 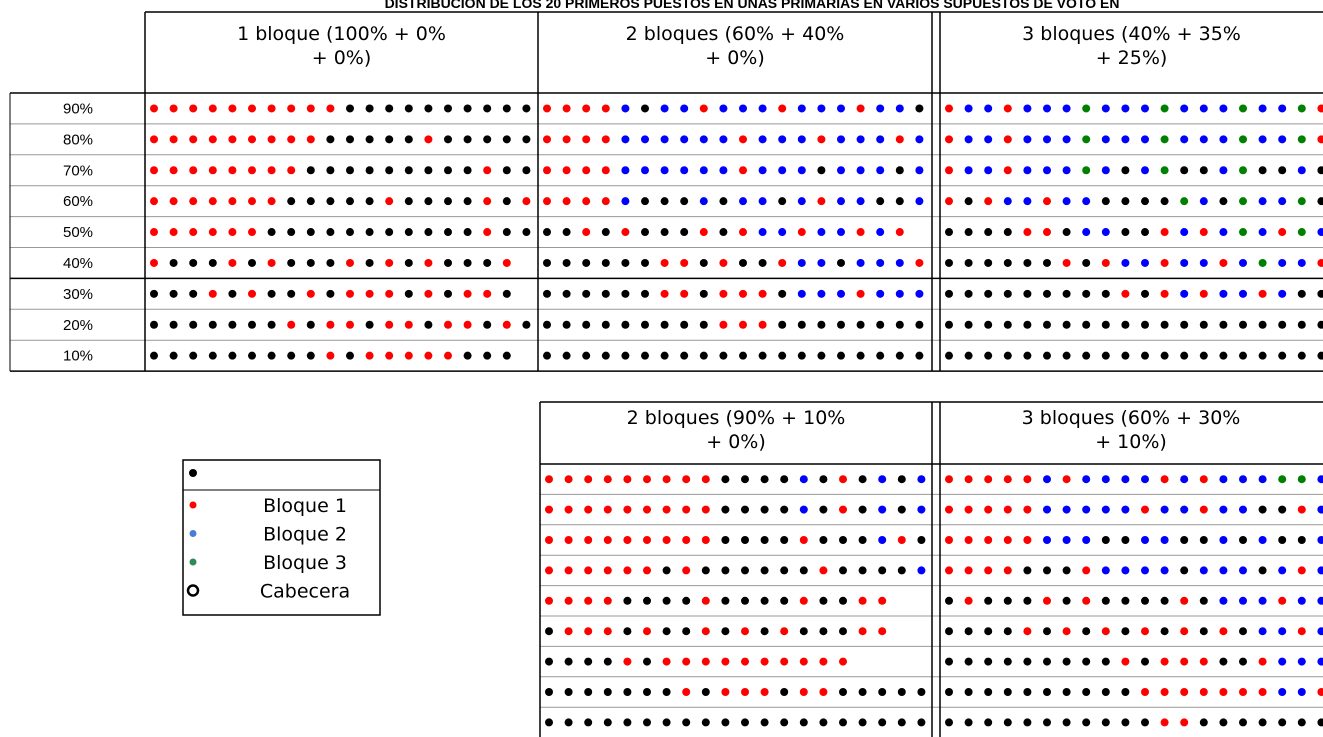 What do you see at coordinates (281, 537) in the screenshot?
I see `legend-box` at bounding box center [281, 537].